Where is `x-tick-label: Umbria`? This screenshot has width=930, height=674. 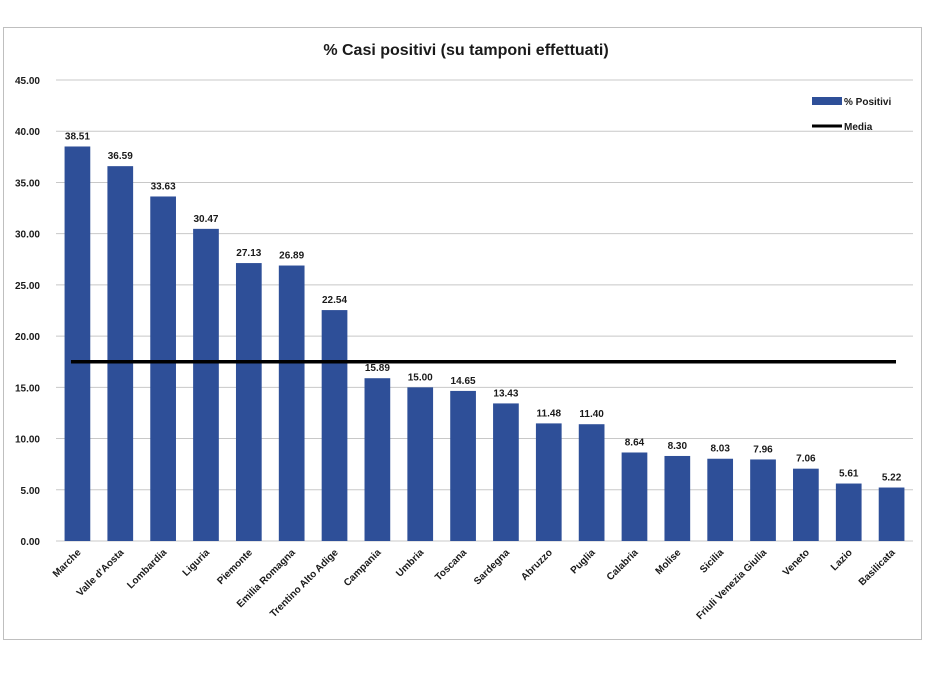
x-tick-label: Umbria is located at coordinates (410, 563).